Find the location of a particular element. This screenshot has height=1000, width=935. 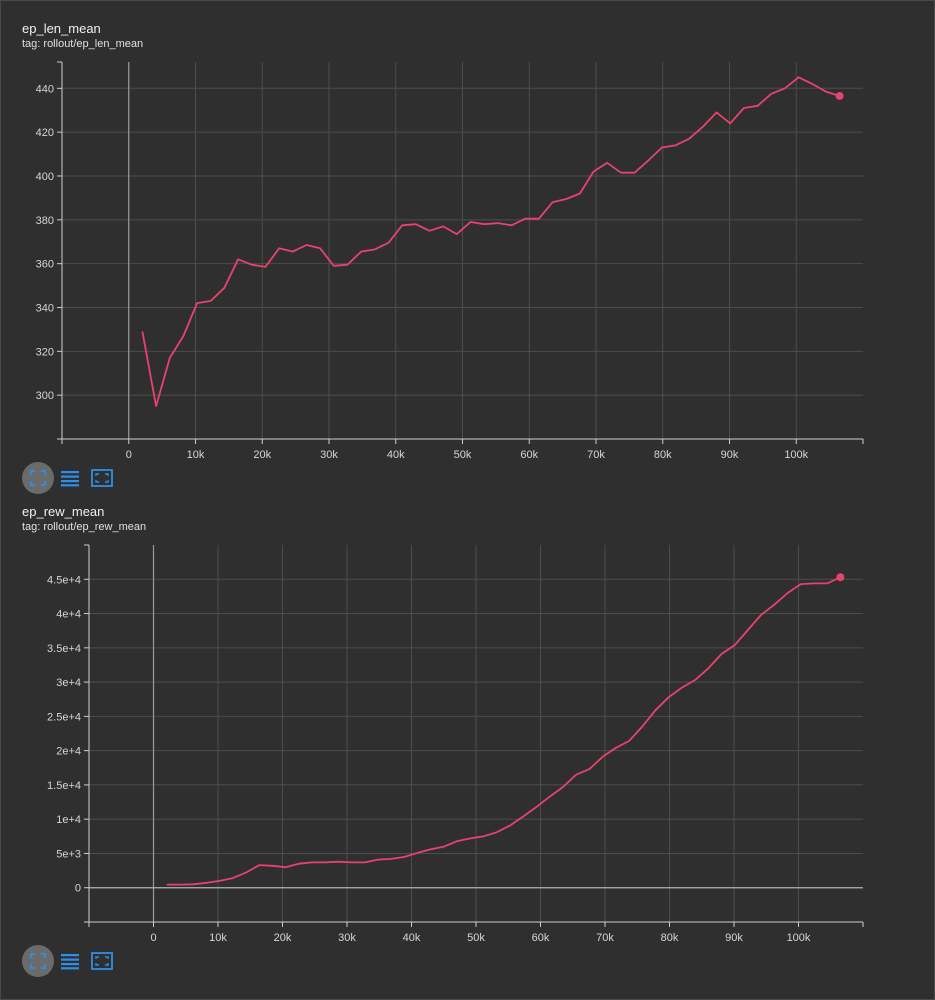

y-tick-label: 0 is located at coordinates (78, 889).